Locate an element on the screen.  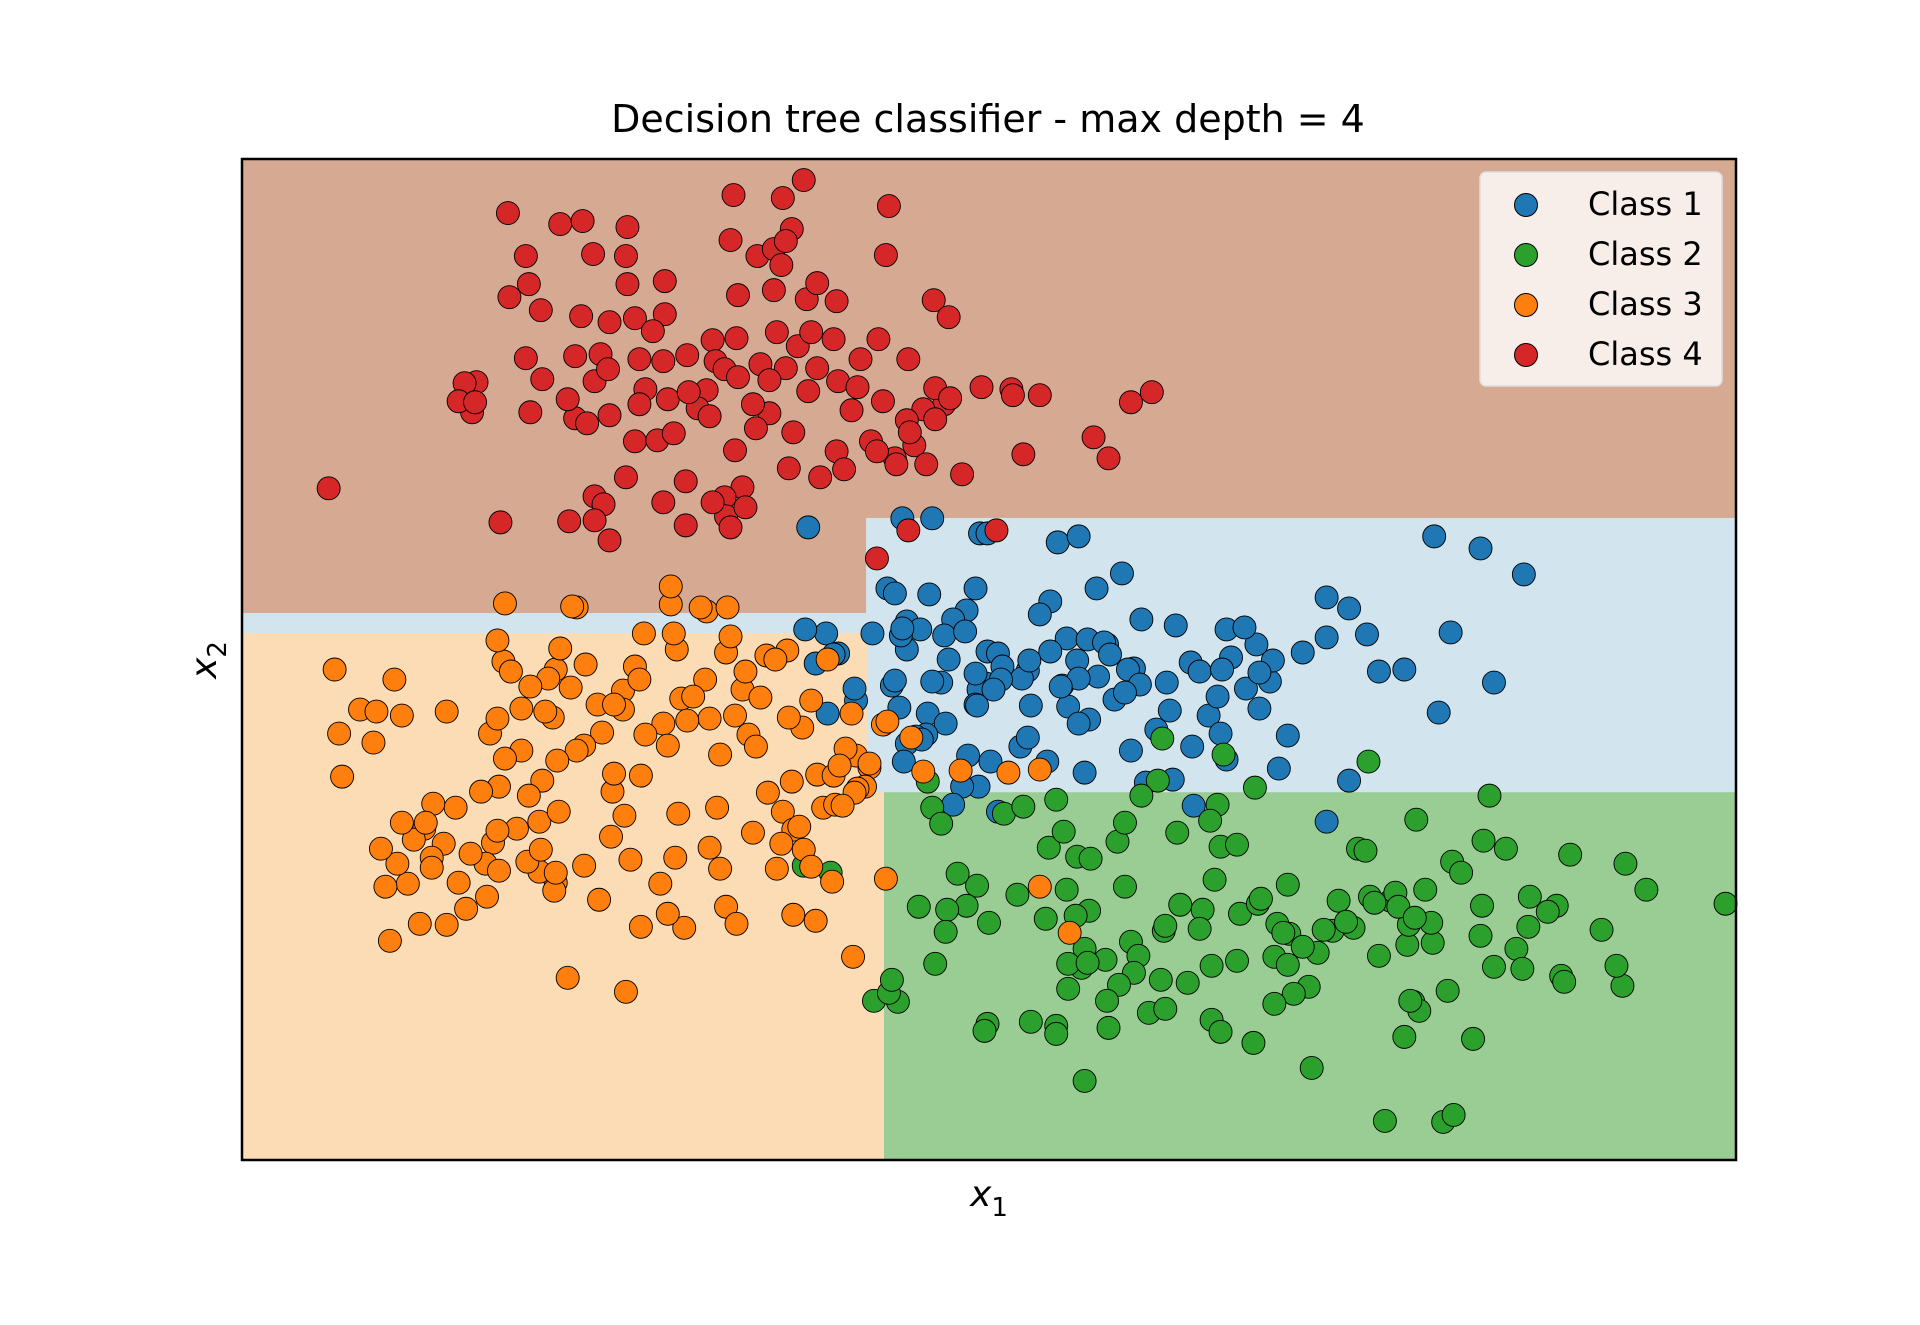
legend-label-class-3: Class 3 is located at coordinates (1645, 304).